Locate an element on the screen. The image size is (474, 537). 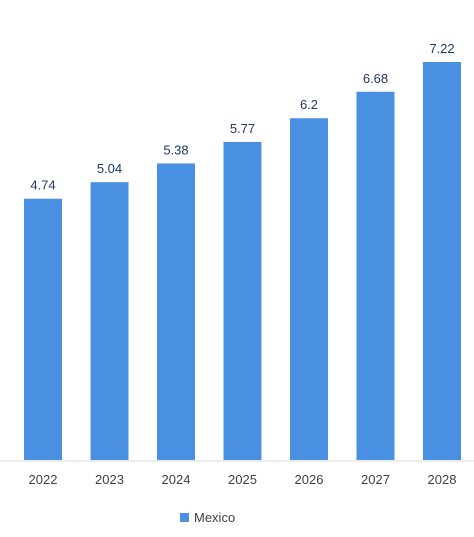
legend-swatch is located at coordinates (184, 517).